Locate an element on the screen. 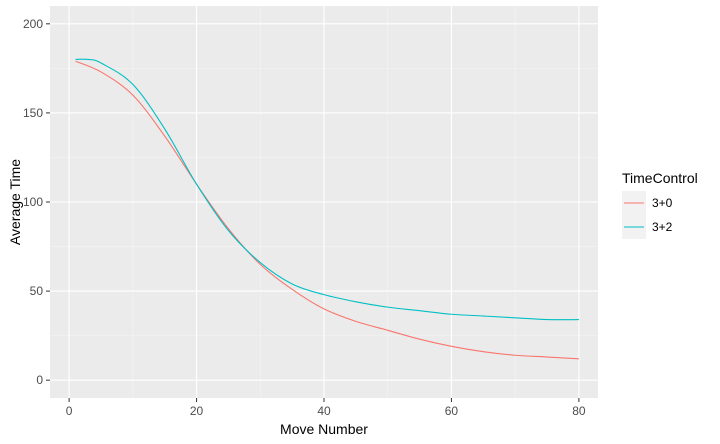  y-axis: 0 50 100 150 200 is located at coordinates (36, 202).